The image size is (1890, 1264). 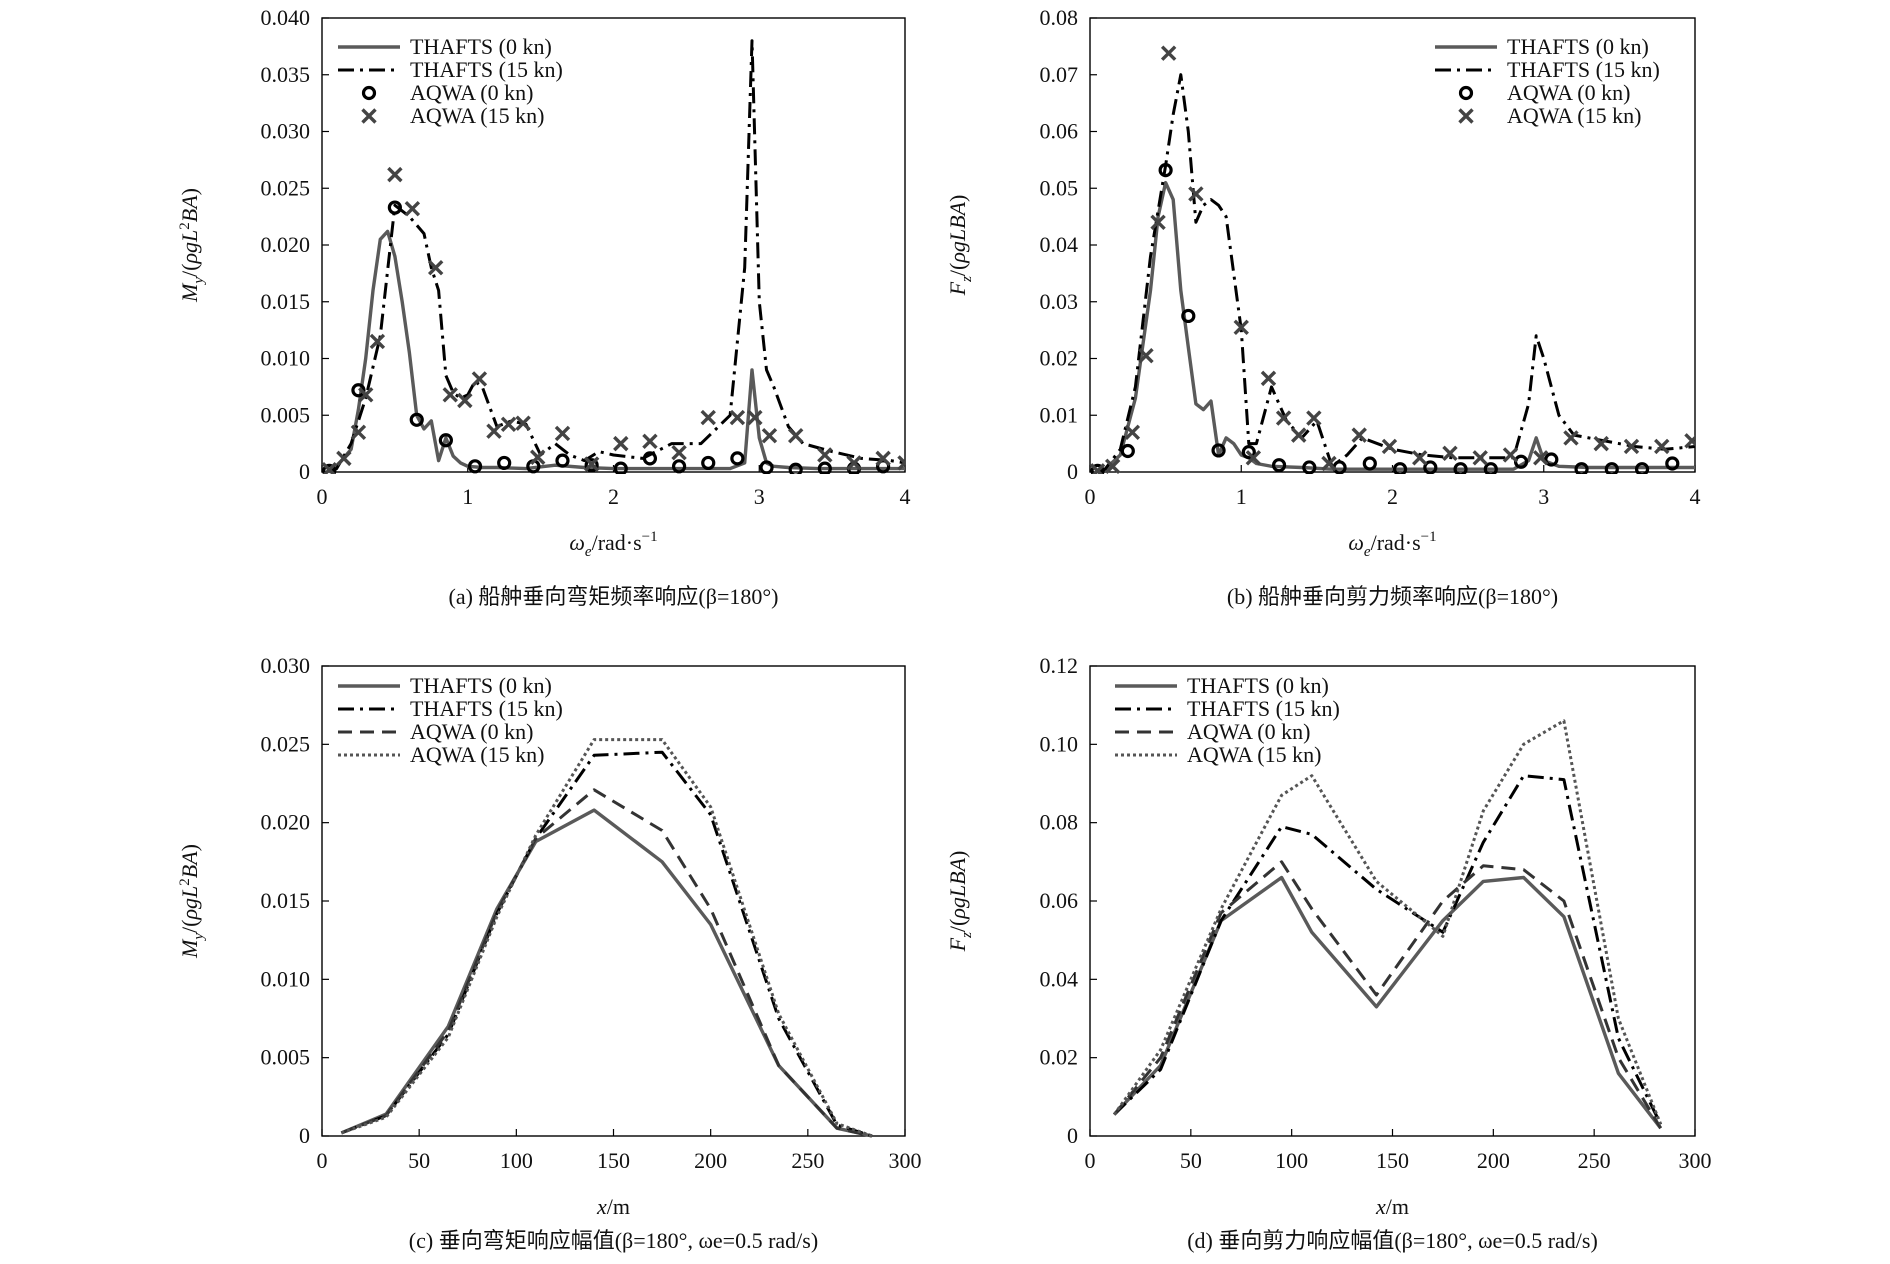 I want to click on y-tick-label: 0.030, so click(x=286, y=131).